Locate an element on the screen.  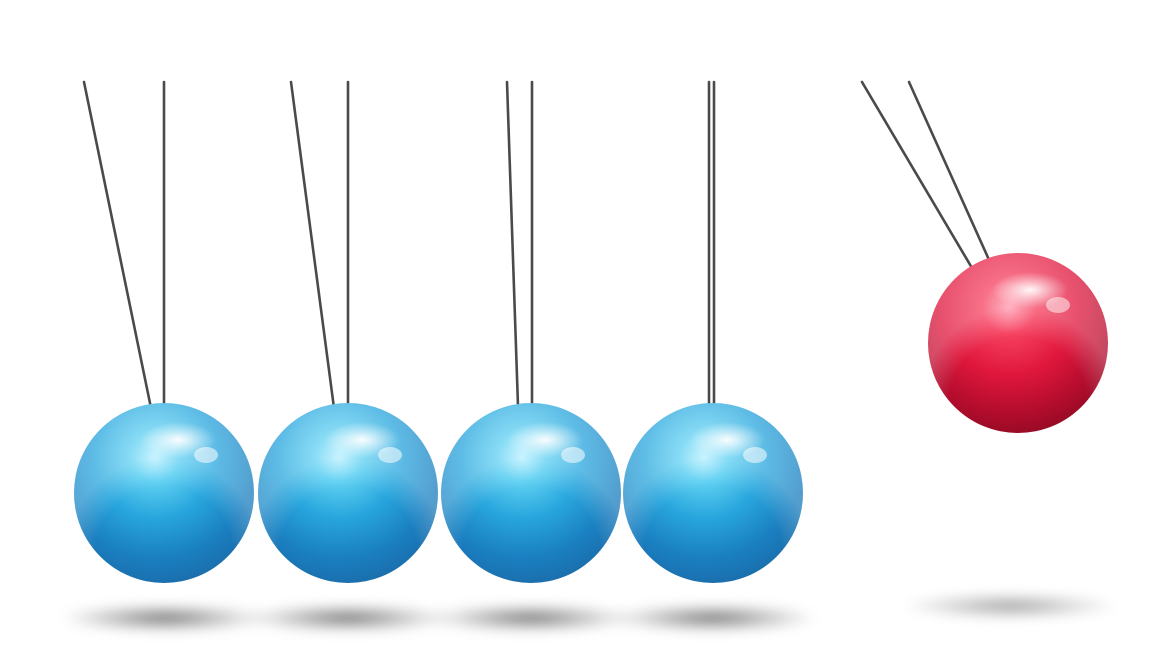
string-ball-2-back is located at coordinates (312, 245).